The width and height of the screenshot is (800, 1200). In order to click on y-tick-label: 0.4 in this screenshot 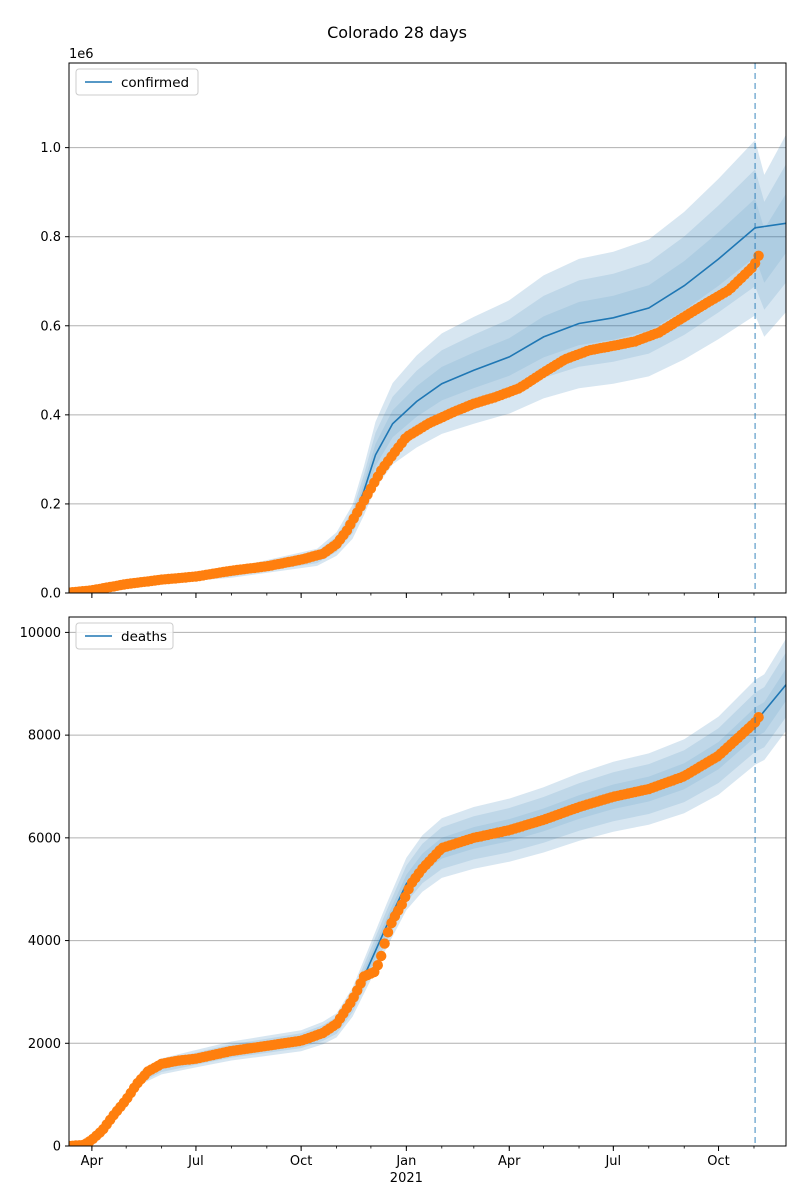, I will do `click(50, 415)`.